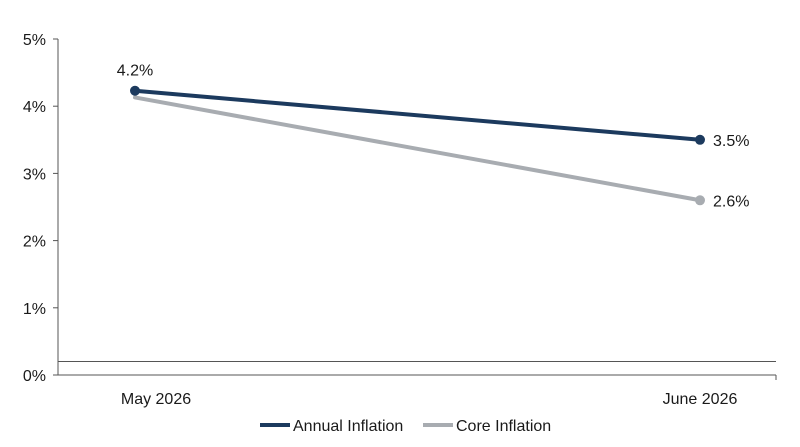 The height and width of the screenshot is (447, 800). What do you see at coordinates (135, 71) in the screenshot?
I see `data-label: 4.2%` at bounding box center [135, 71].